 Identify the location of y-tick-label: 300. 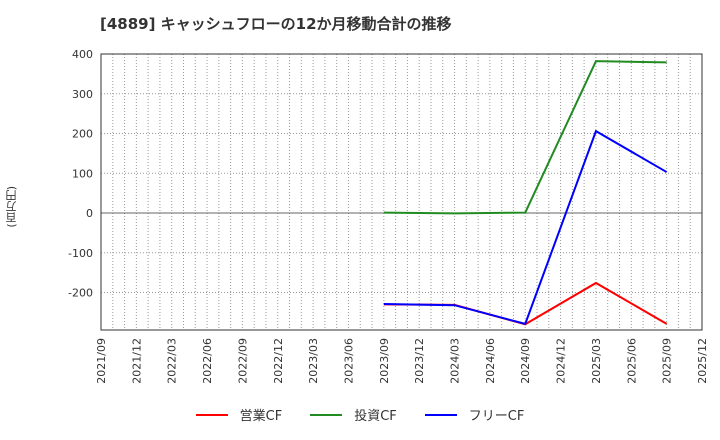
(82, 94).